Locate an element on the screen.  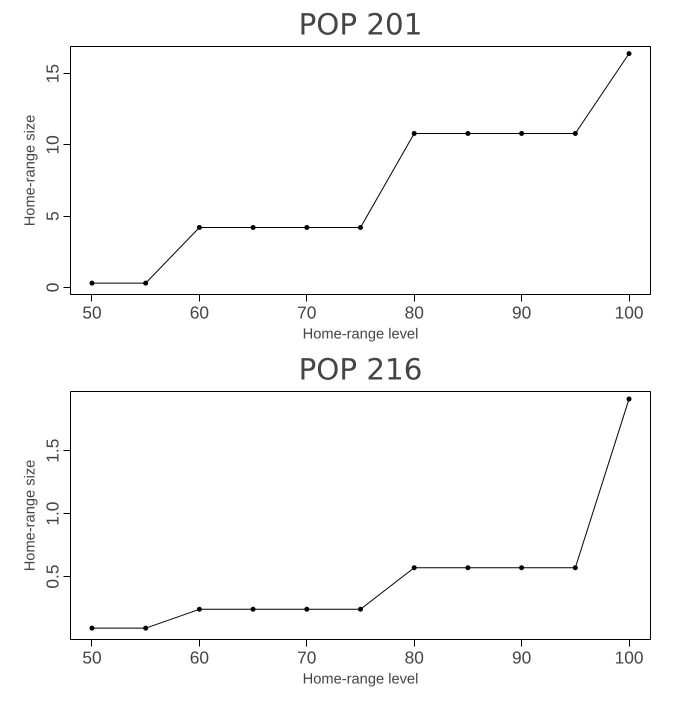
y-tick-label: 1.0 is located at coordinates (52, 514).